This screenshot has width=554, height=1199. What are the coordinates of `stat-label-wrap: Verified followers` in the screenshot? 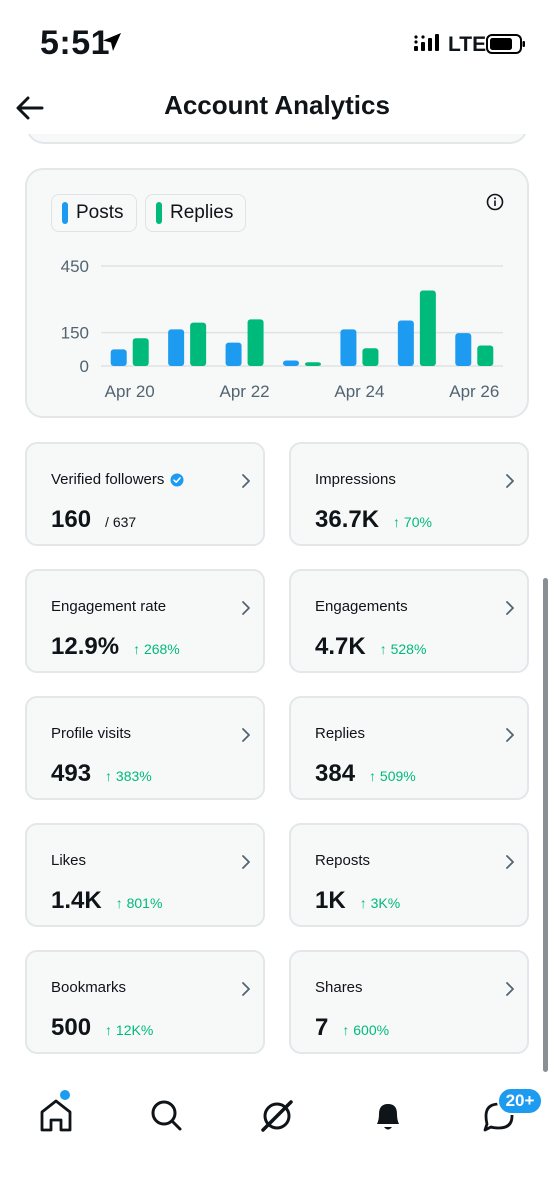 It's located at (117, 479).